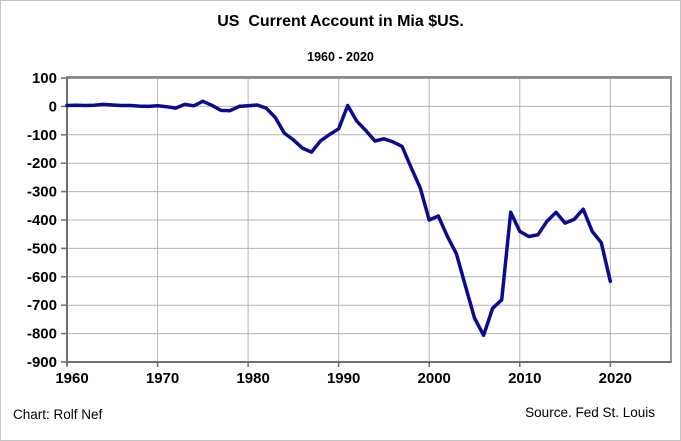  What do you see at coordinates (53, 106) in the screenshot?
I see `y-tick-label: 0` at bounding box center [53, 106].